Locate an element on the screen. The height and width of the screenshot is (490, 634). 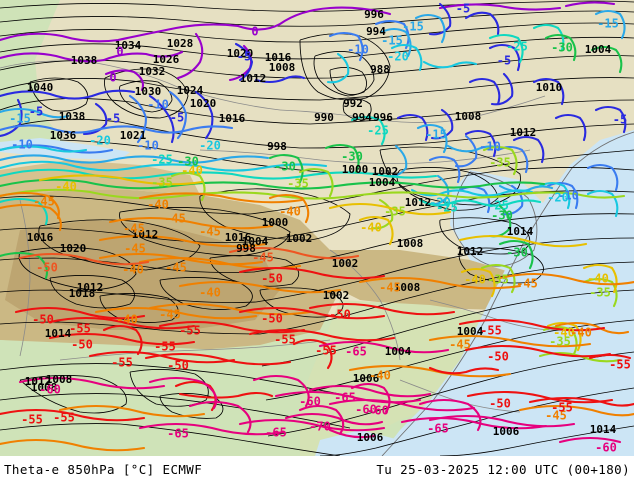
thetae-label: 0 is located at coordinates (112, 78).